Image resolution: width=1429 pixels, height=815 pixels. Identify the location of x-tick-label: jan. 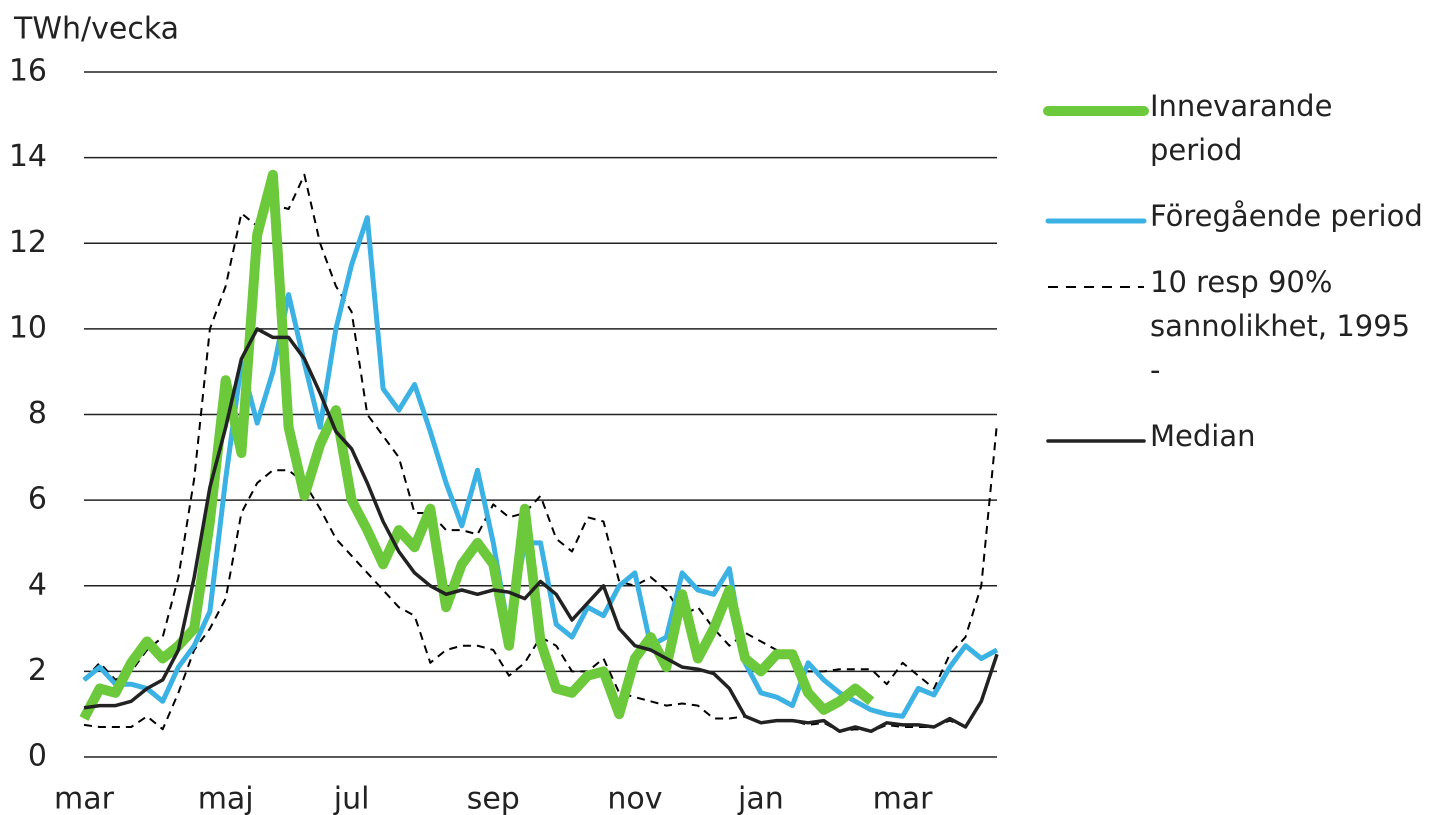
(760, 798).